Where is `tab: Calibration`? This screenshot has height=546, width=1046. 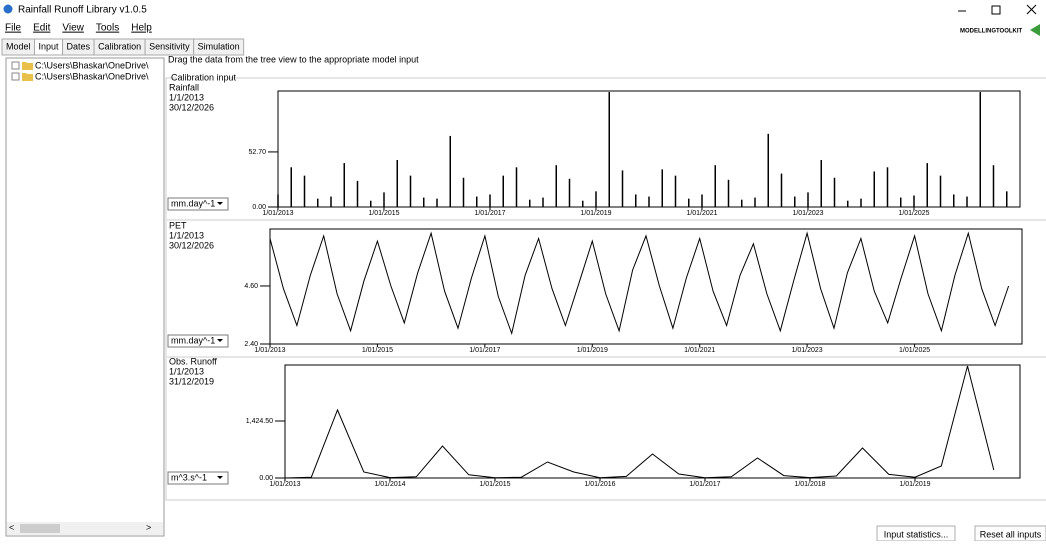
tab: Calibration is located at coordinates (119, 47).